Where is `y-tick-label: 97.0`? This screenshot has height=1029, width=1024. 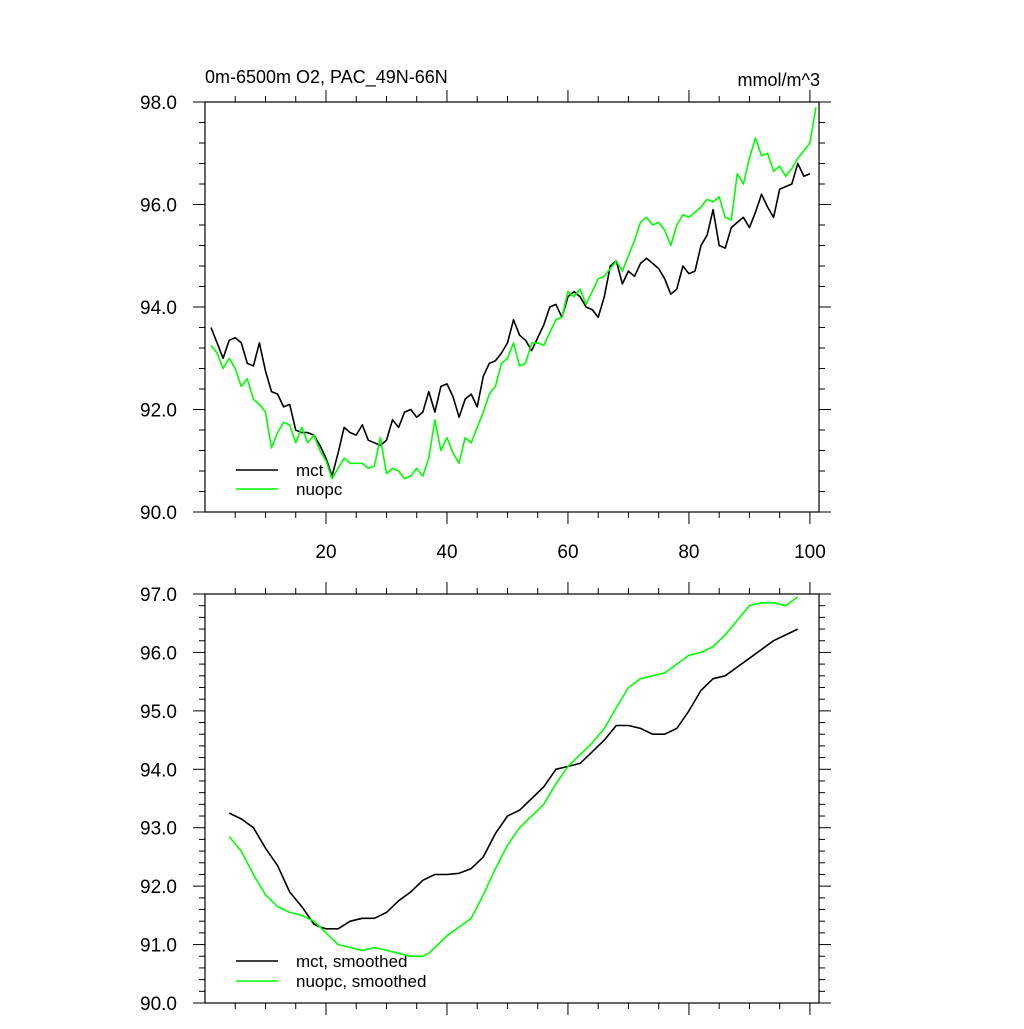
y-tick-label: 97.0 is located at coordinates (158, 595).